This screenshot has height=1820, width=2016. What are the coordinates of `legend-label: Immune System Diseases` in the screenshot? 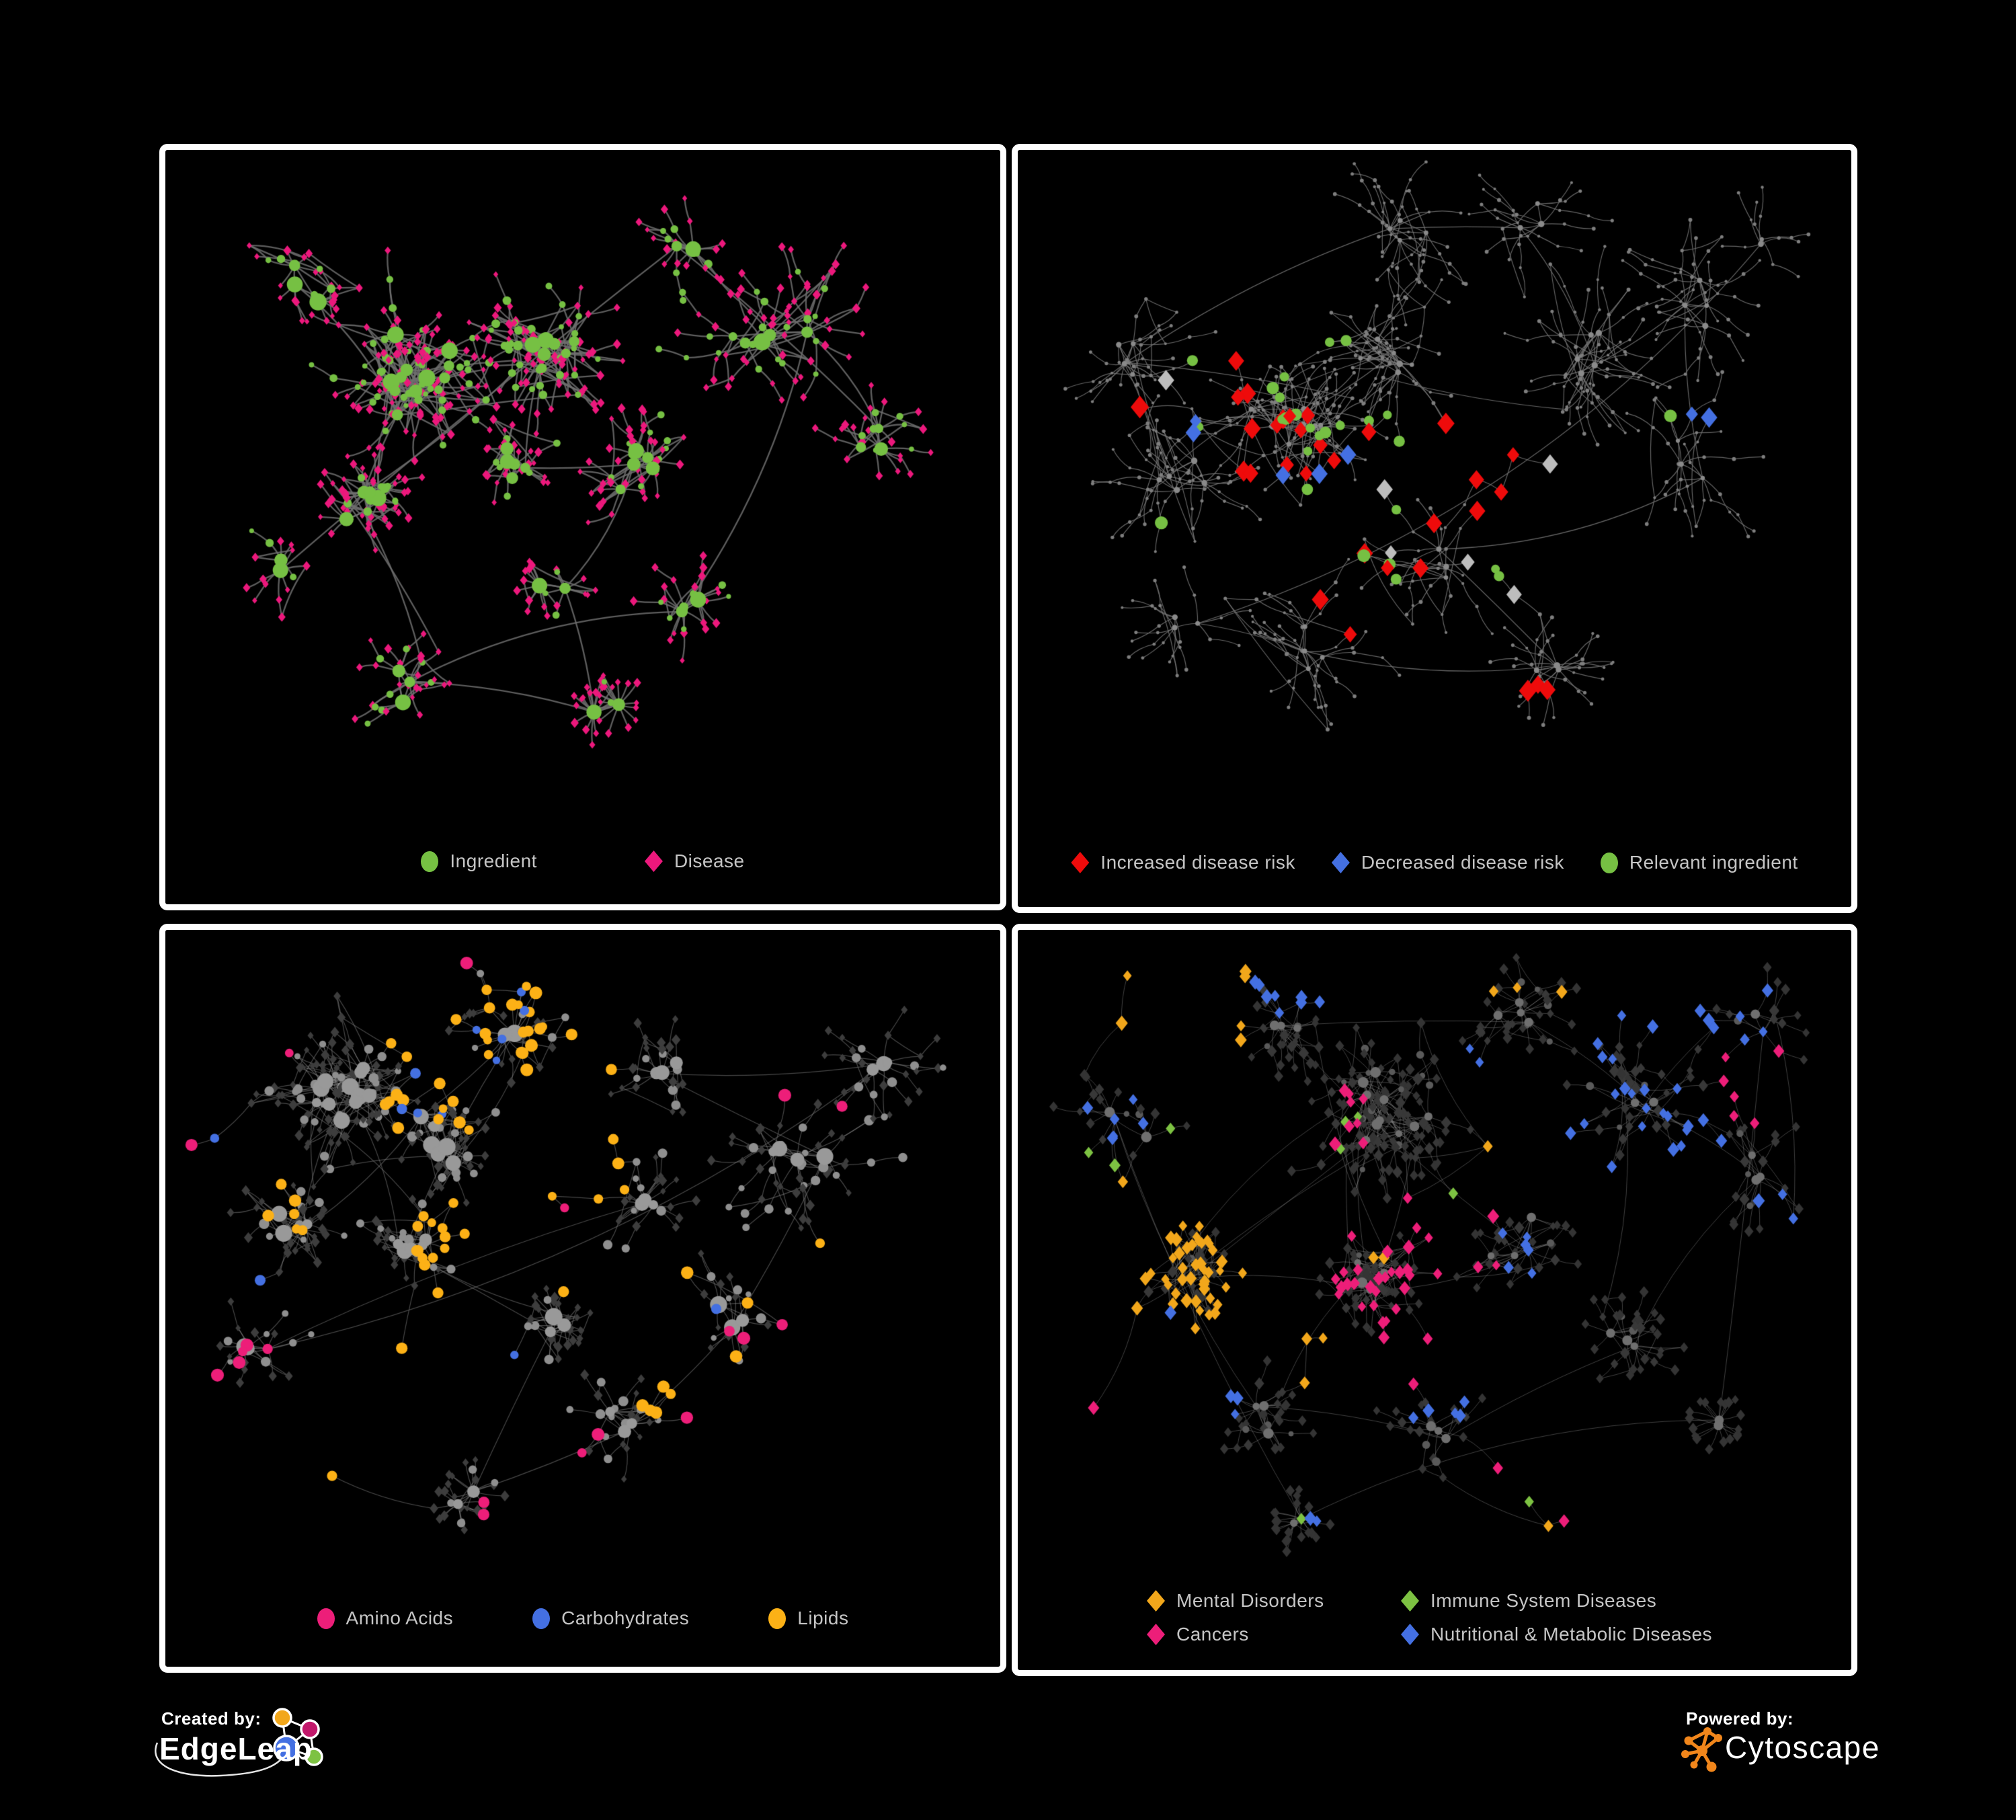 It's located at (1543, 1600).